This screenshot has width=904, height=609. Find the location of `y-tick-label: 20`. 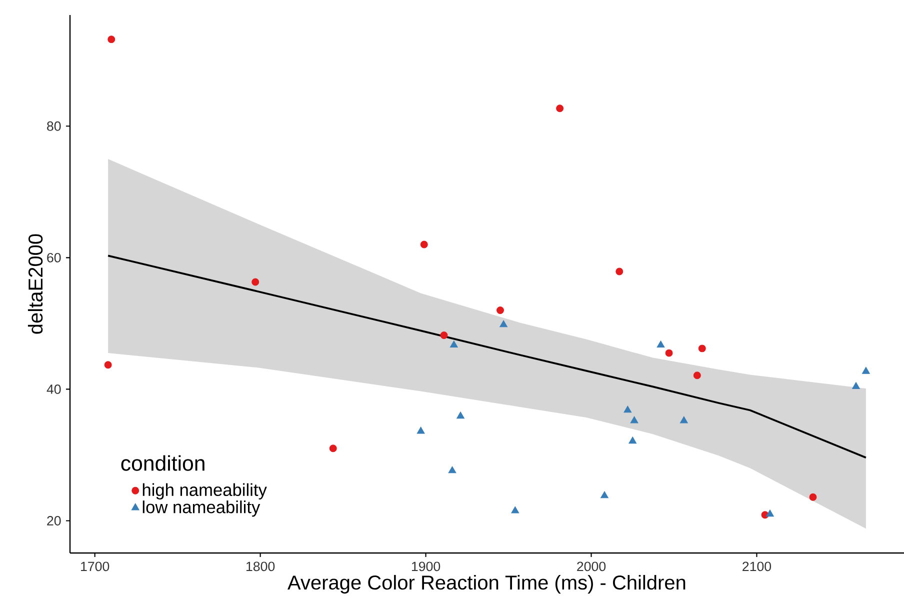

y-tick-label: 20 is located at coordinates (54, 521).